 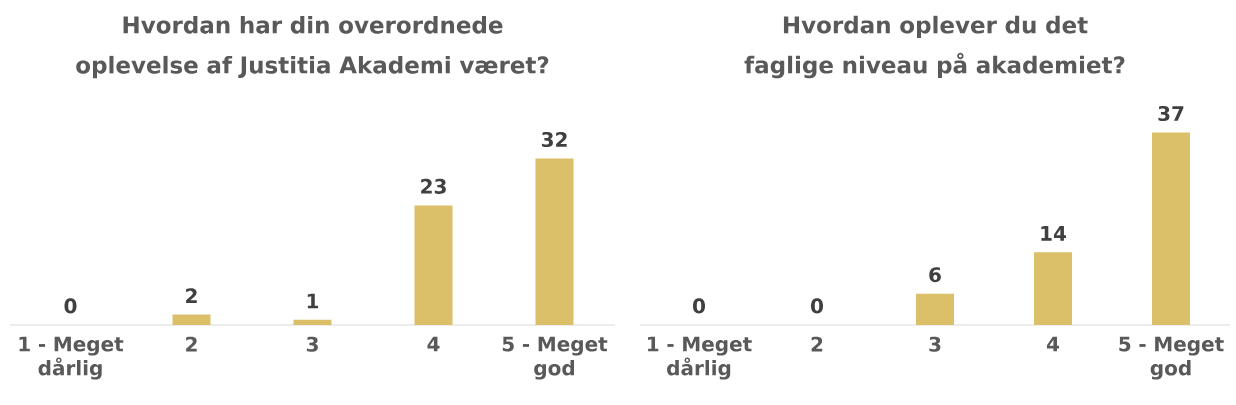 What do you see at coordinates (433, 186) in the screenshot?
I see `data-label: 23` at bounding box center [433, 186].